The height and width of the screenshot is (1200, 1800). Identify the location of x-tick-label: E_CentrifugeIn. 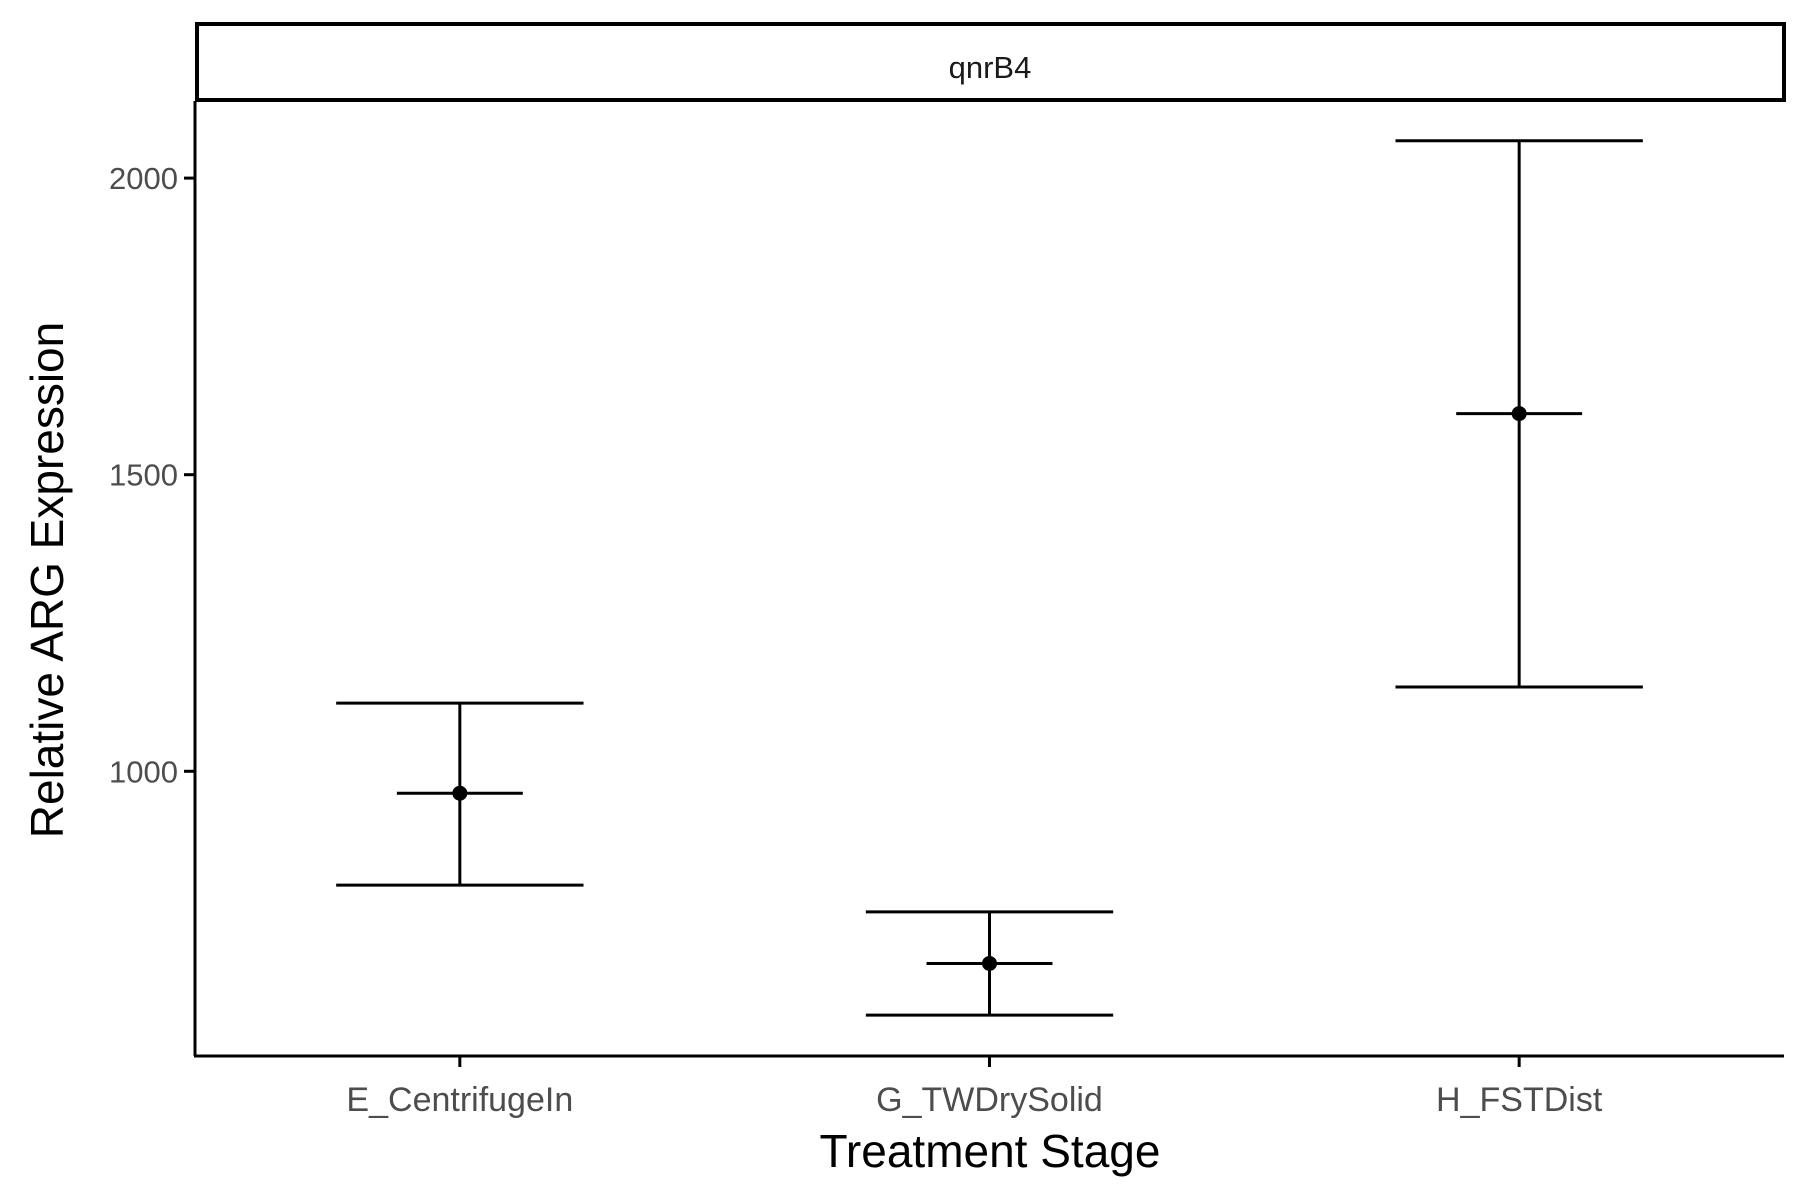
(459, 1100).